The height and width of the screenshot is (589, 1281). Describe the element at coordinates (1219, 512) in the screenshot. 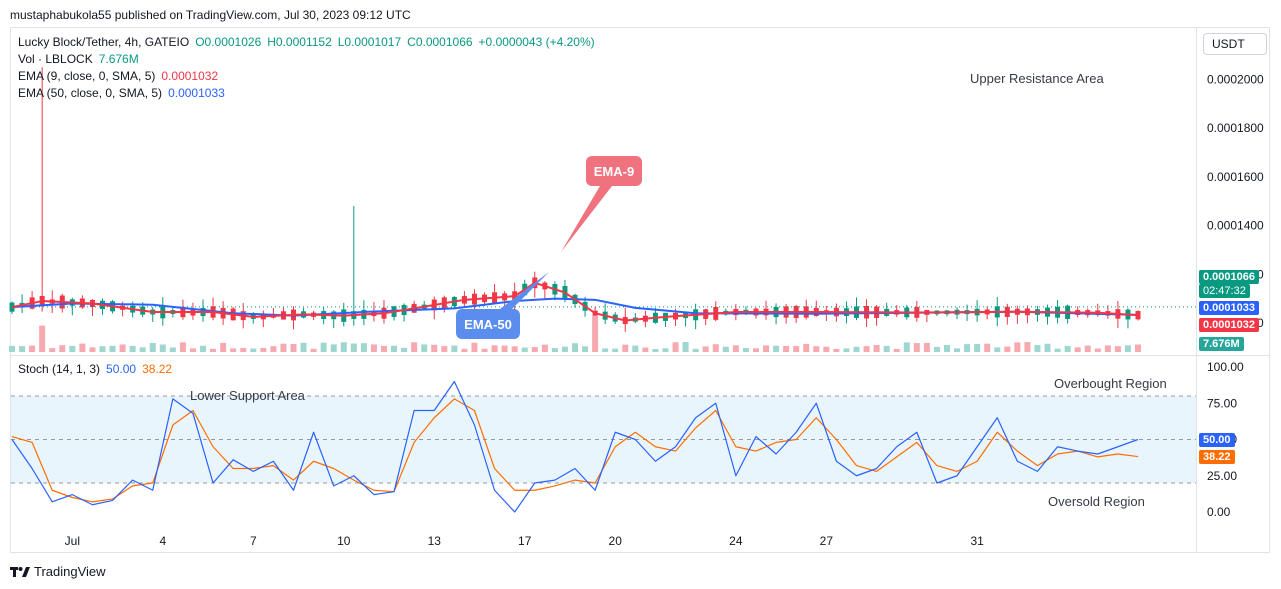

I see `stoch-axis-label: 0.00` at that location.